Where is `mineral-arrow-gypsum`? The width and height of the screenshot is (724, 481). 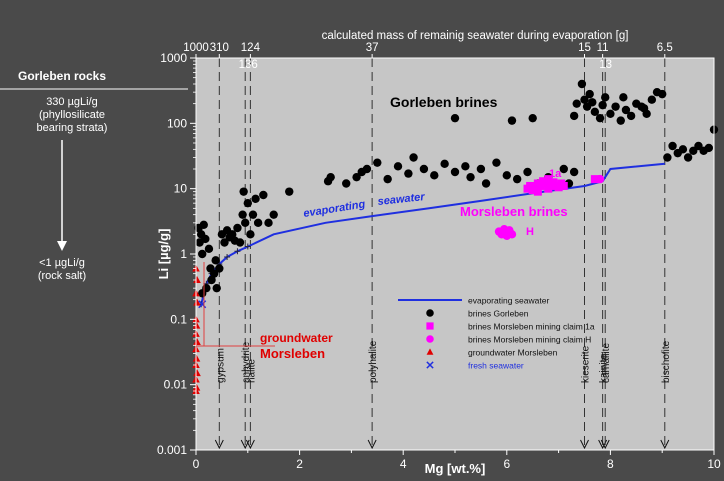 mineral-arrow-gypsum is located at coordinates (219, 444).